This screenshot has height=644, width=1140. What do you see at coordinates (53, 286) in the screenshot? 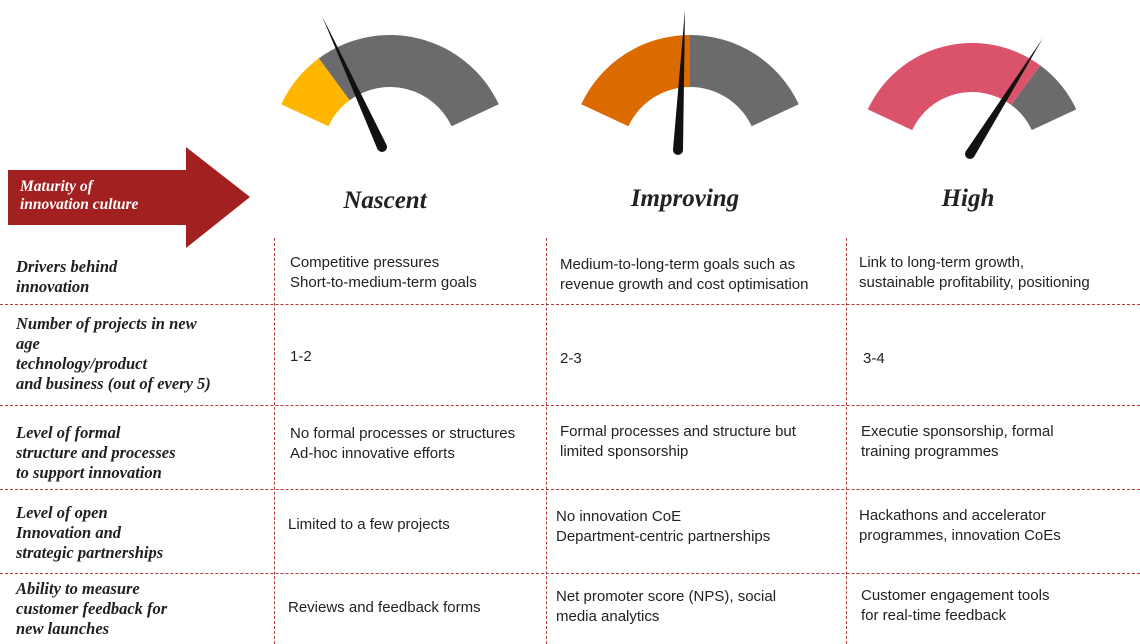
I see `row-label-line: innovation` at bounding box center [53, 286].